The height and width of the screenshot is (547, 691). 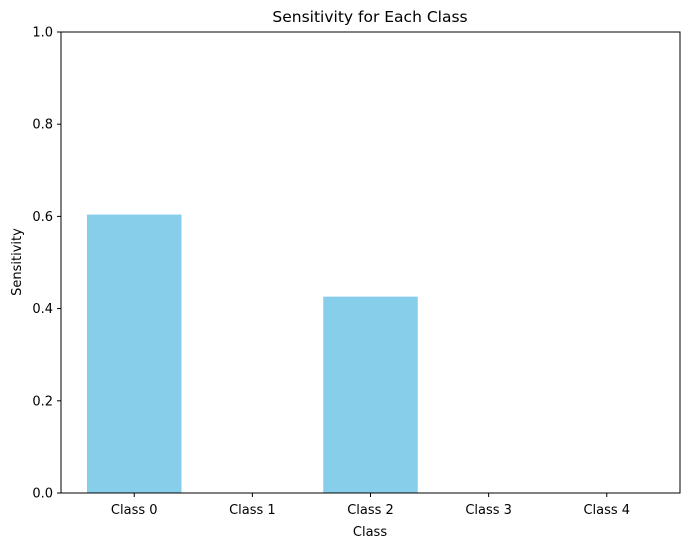 I want to click on x-tick-label: Class 2, so click(x=370, y=510).